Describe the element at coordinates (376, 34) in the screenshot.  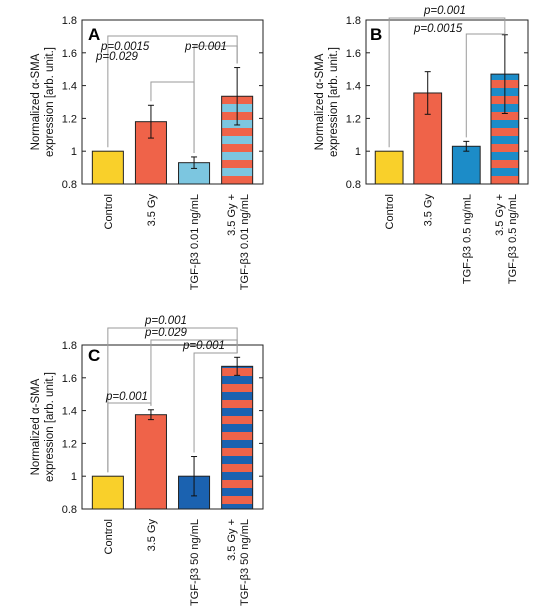
I see `panel-letter: B` at that location.